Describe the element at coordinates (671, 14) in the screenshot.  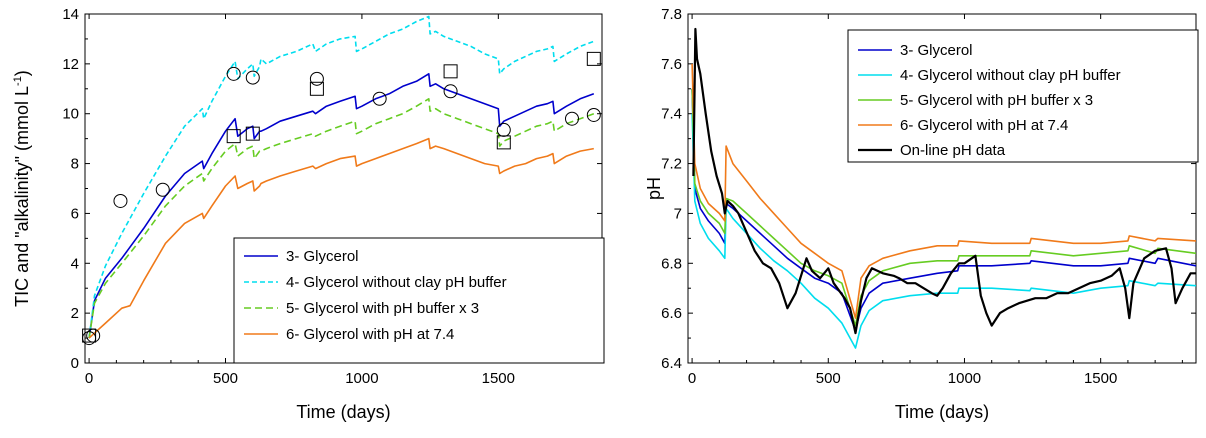
I see `y-tick-label: 7.8` at that location.